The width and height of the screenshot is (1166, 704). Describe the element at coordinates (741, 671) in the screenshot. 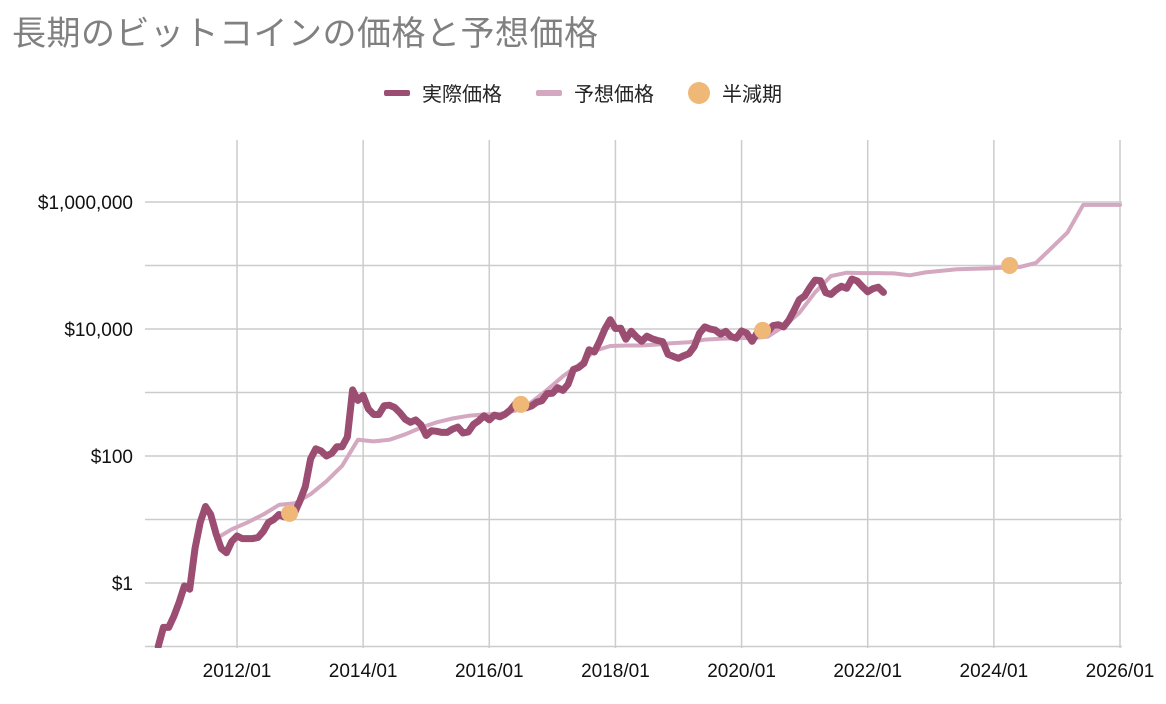

I see `x-tick-label: 2020/01` at that location.